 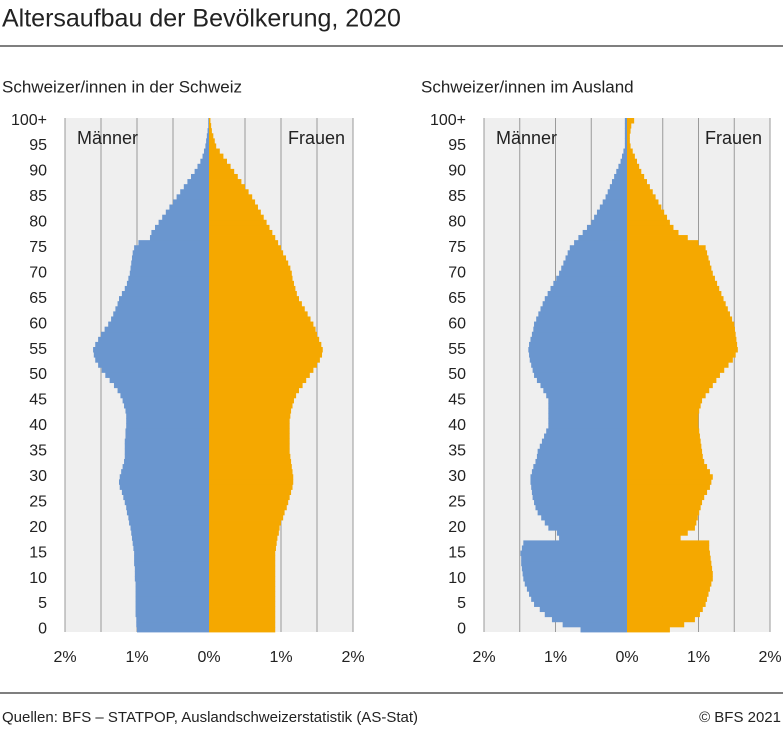 I want to click on y-tick-label: 10, so click(x=38, y=578).